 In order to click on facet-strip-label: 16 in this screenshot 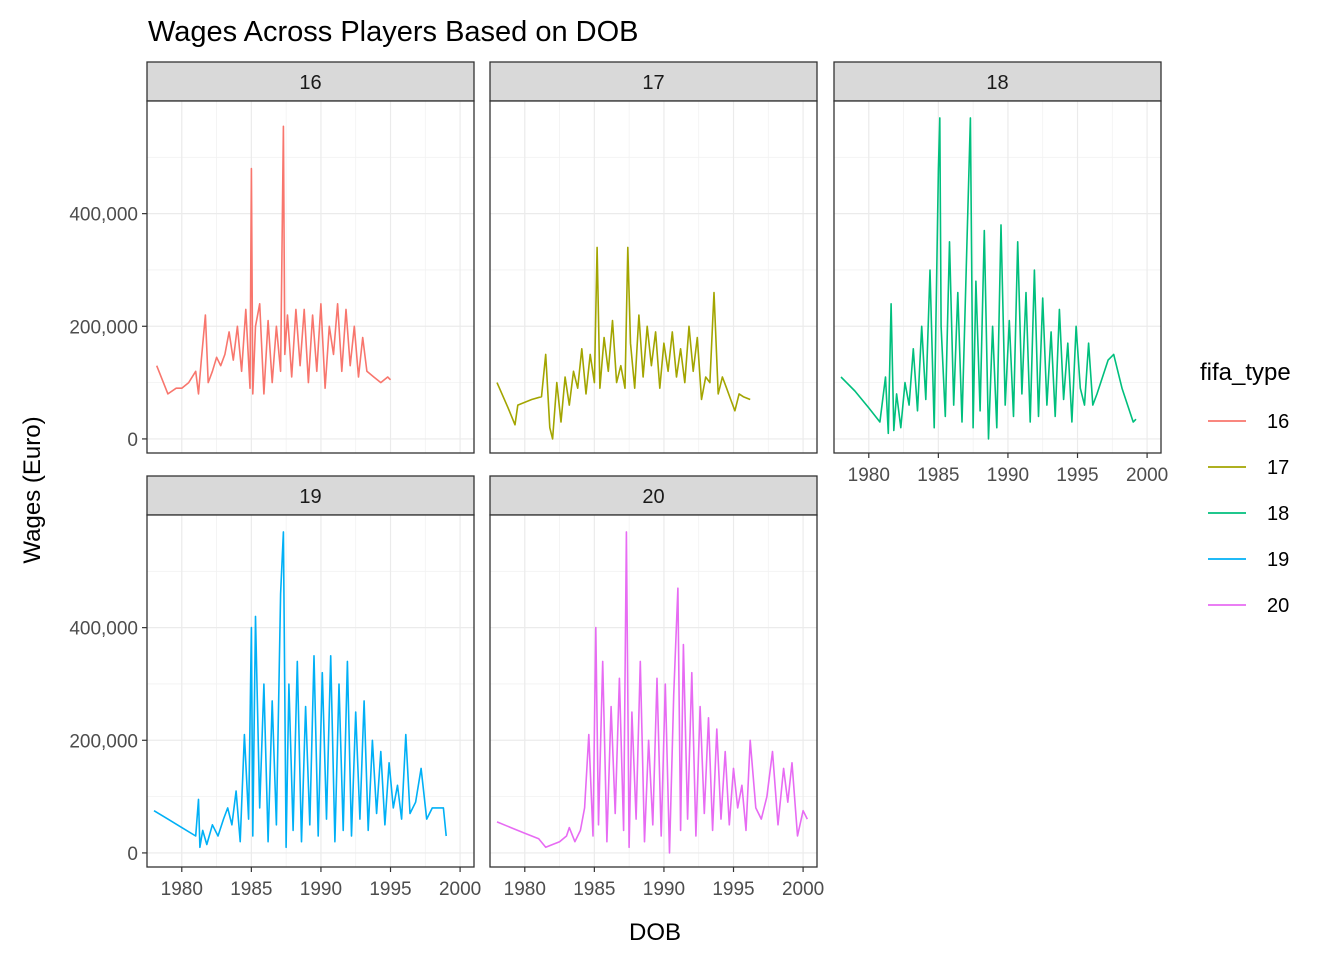, I will do `click(310, 83)`.